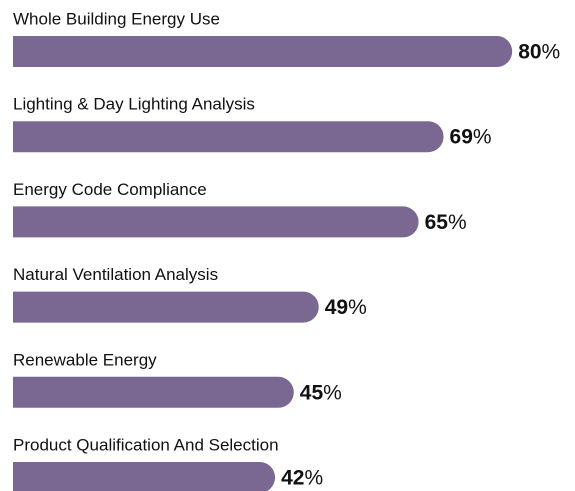 This screenshot has width=575, height=491. Describe the element at coordinates (346, 307) in the screenshot. I see `value-label: 49%` at that location.